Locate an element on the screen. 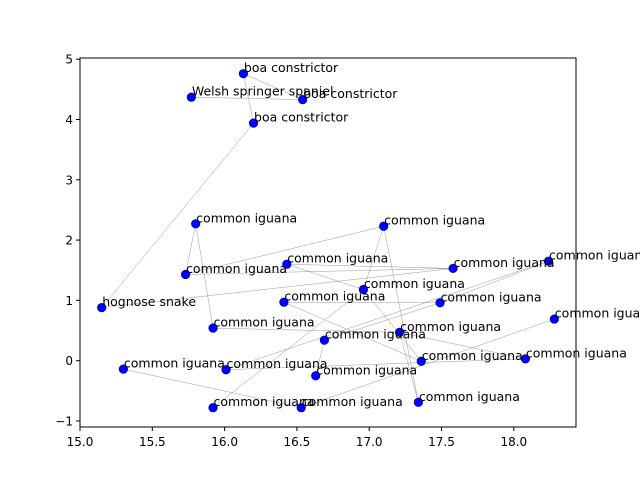 Image resolution: width=640 pixels, height=480 pixels. x-tick-label: 17.5 is located at coordinates (441, 442).